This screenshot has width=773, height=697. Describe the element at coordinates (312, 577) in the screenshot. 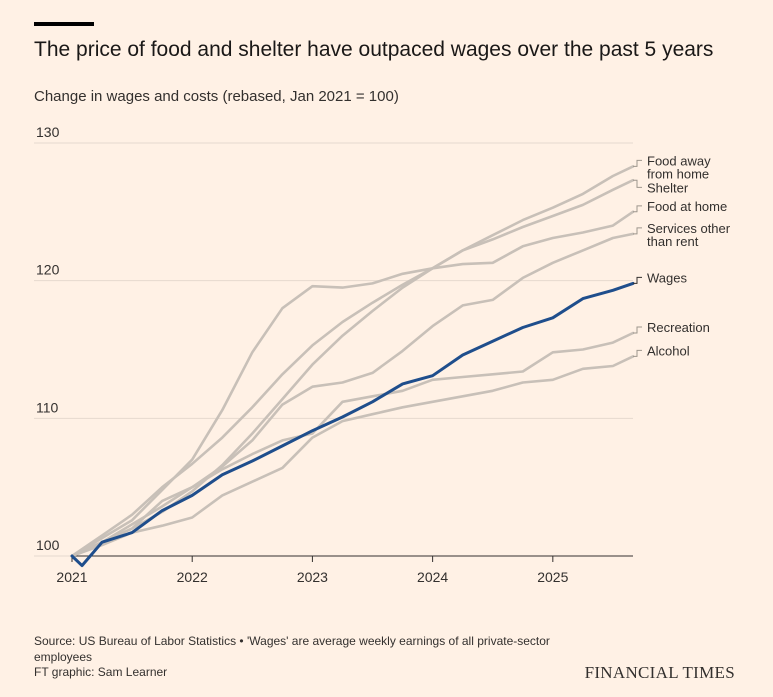

I see `x-tick-label-2023: 2023` at that location.